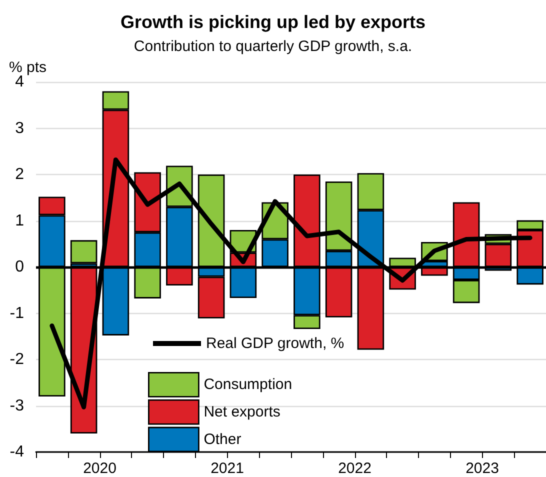  What do you see at coordinates (99, 468) in the screenshot?
I see `x-tick-label: 2020` at bounding box center [99, 468].